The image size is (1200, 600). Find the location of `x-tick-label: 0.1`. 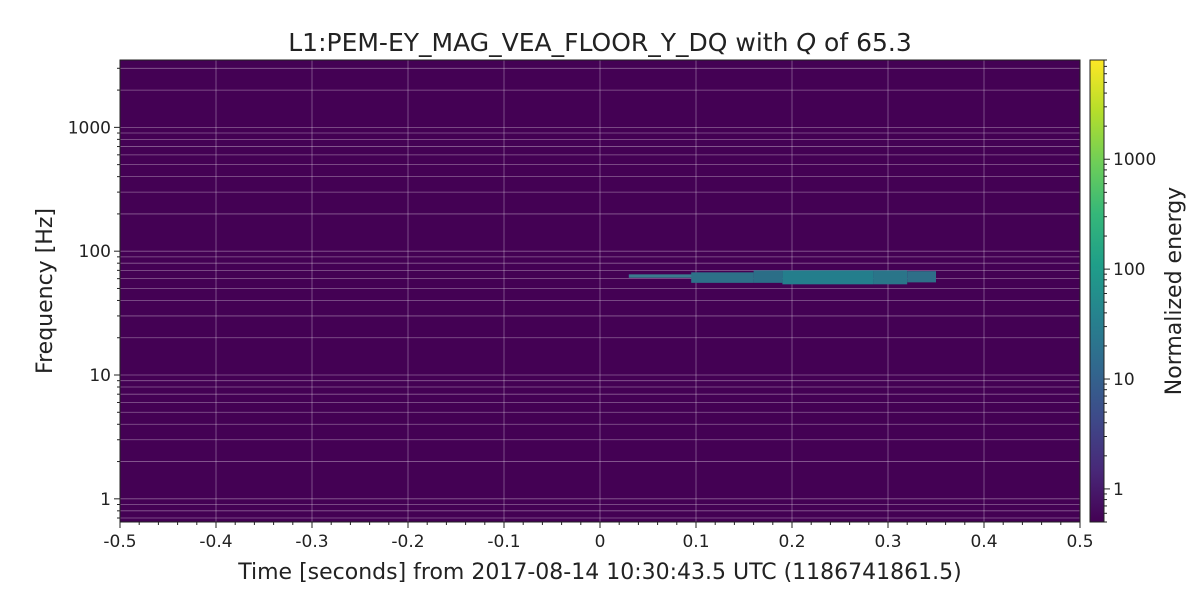

x-tick-label: 0.1 is located at coordinates (695, 542).